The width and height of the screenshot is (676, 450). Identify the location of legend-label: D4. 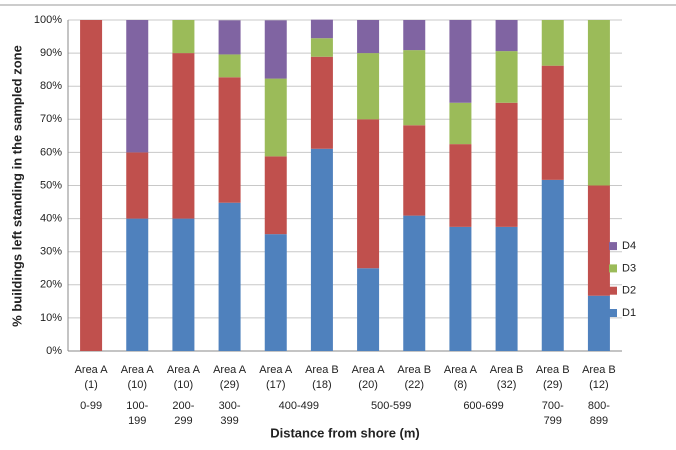
(629, 246).